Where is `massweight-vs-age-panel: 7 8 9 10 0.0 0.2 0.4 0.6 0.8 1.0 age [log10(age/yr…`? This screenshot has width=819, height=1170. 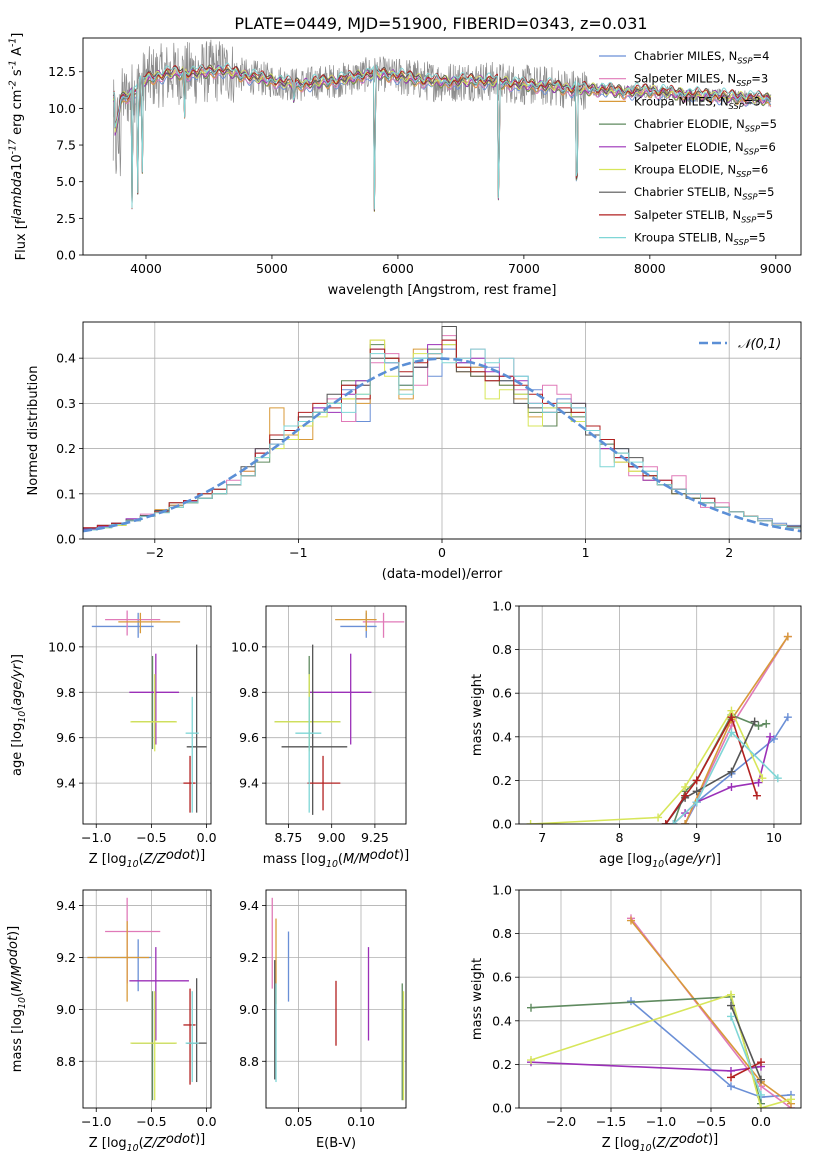
massweight-vs-age-panel: 7 8 9 10 0.0 0.2 0.4 0.6 0.8 1.0 age [log10(age/yr… is located at coordinates (636, 734).